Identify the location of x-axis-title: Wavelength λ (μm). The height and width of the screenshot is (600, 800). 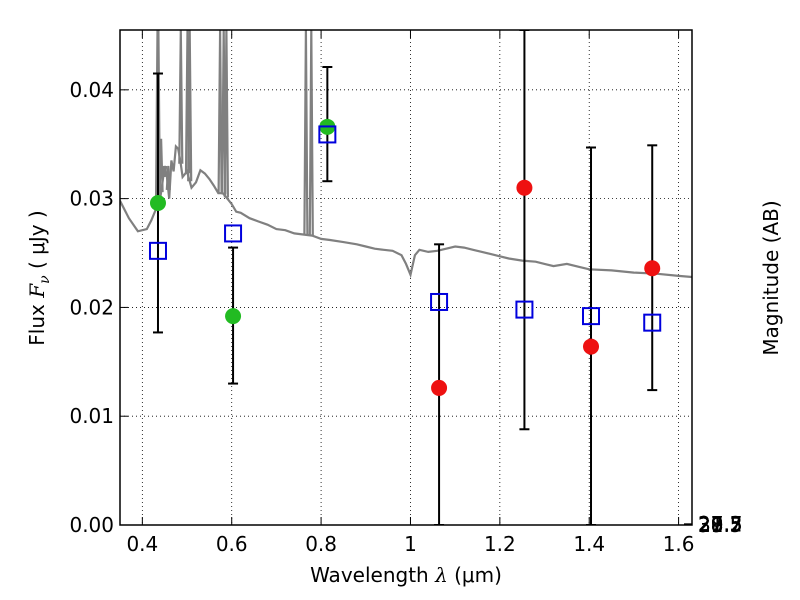
(406, 575).